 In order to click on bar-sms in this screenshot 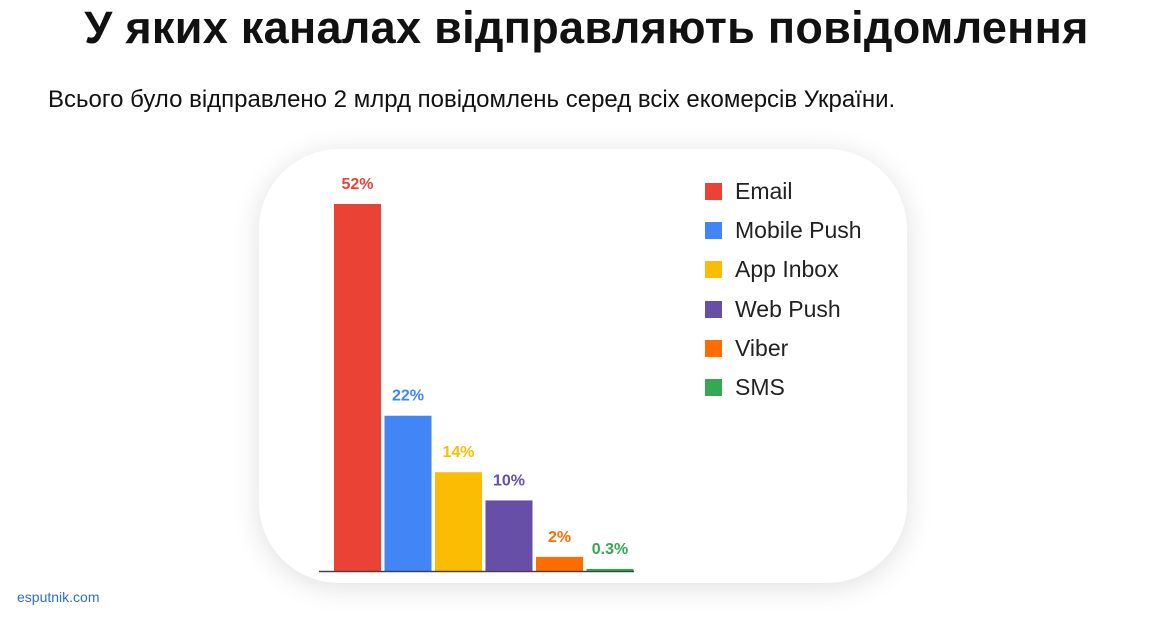, I will do `click(610, 569)`.